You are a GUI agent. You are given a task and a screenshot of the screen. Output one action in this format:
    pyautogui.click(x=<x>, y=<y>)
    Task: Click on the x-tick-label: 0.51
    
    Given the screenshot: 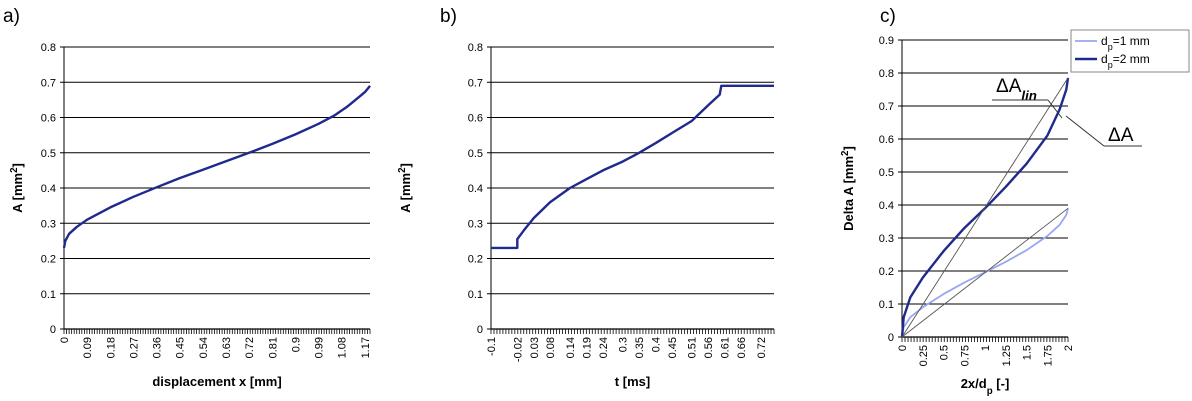 What is the action you would take?
    pyautogui.click(x=693, y=347)
    